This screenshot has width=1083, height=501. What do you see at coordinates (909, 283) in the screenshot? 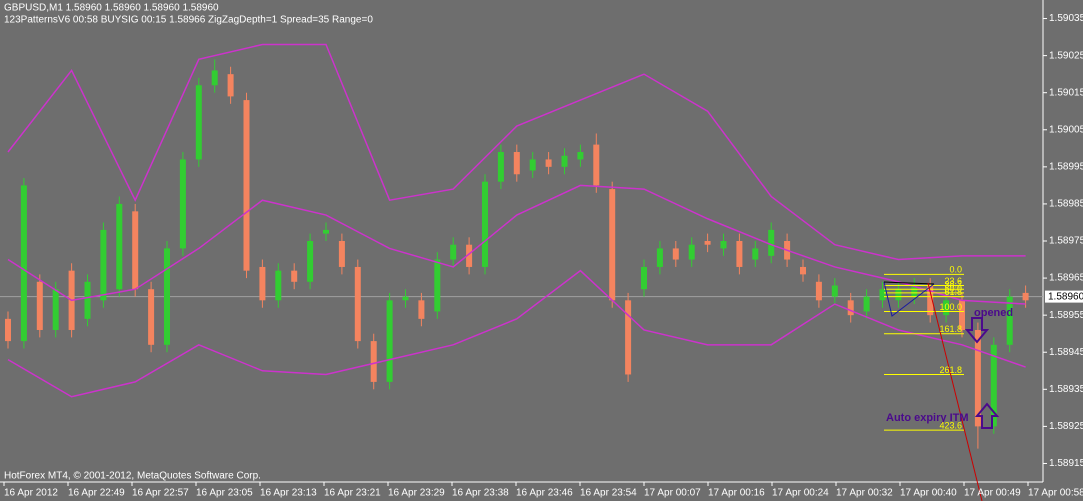
I see `pattern-line` at bounding box center [909, 283].